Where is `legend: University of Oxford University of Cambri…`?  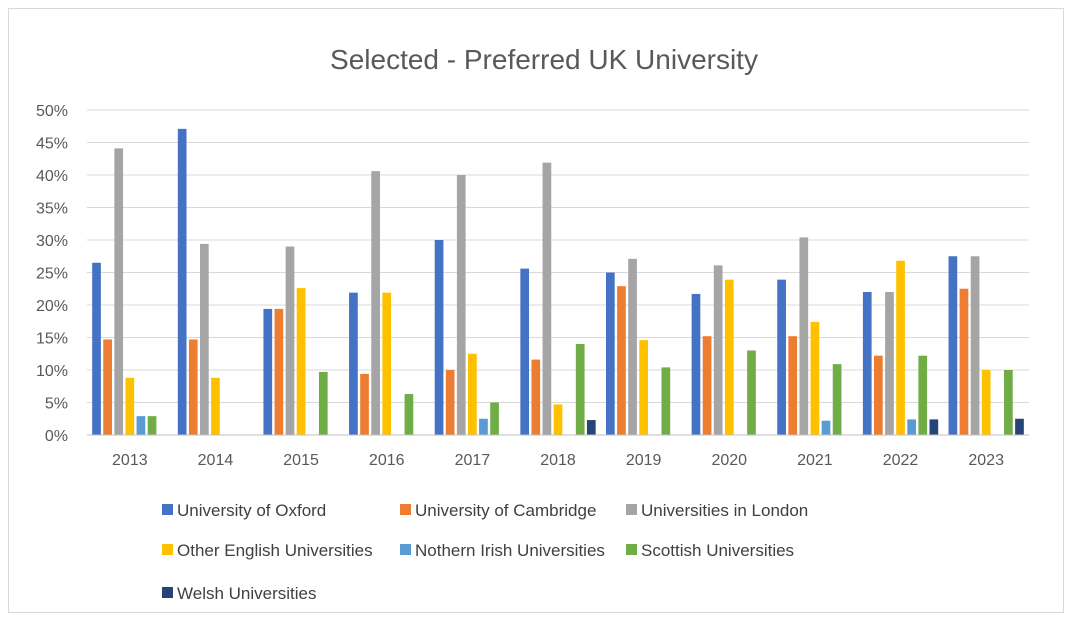 legend: University of Oxford University of Cambri… is located at coordinates (485, 552).